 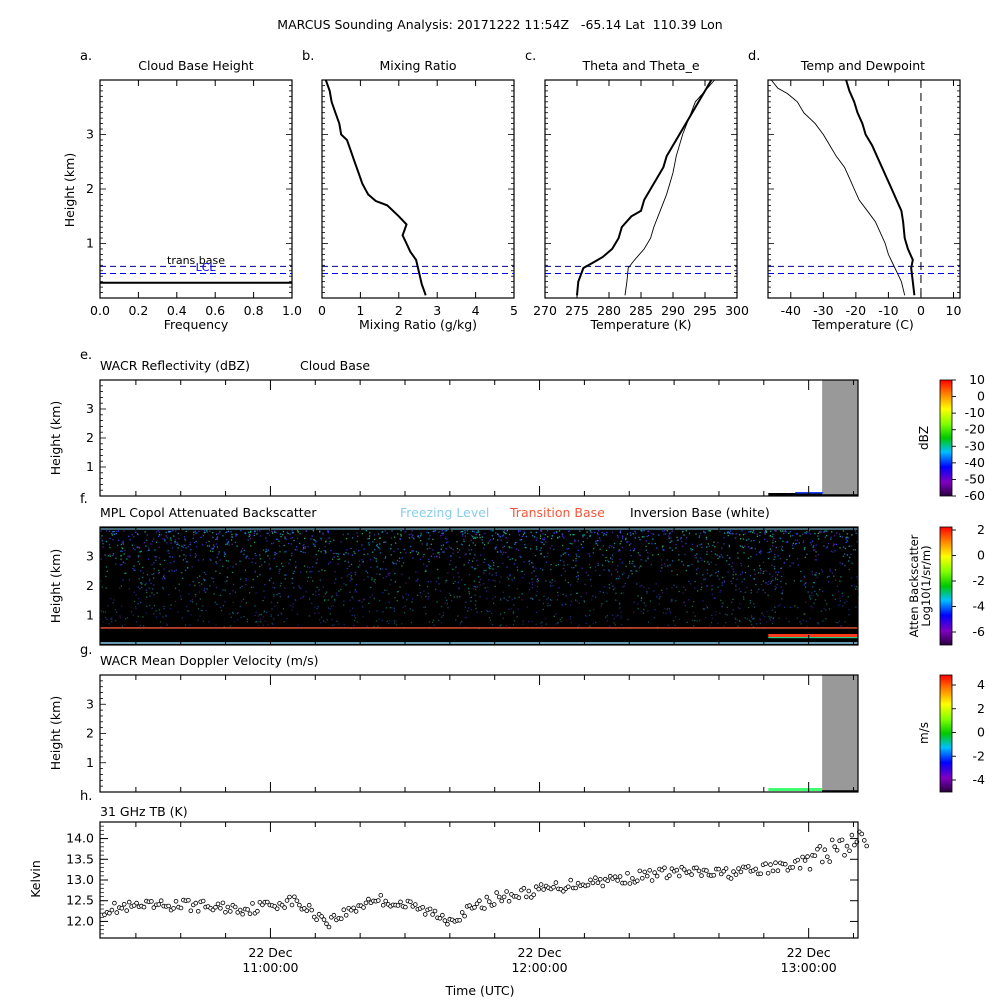 What do you see at coordinates (975, 445) in the screenshot?
I see `colorbar-dbz-tick-label: -30` at bounding box center [975, 445].